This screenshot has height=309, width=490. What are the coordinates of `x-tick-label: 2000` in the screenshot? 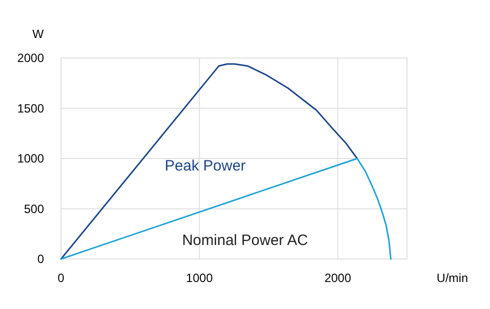 It's located at (338, 278).